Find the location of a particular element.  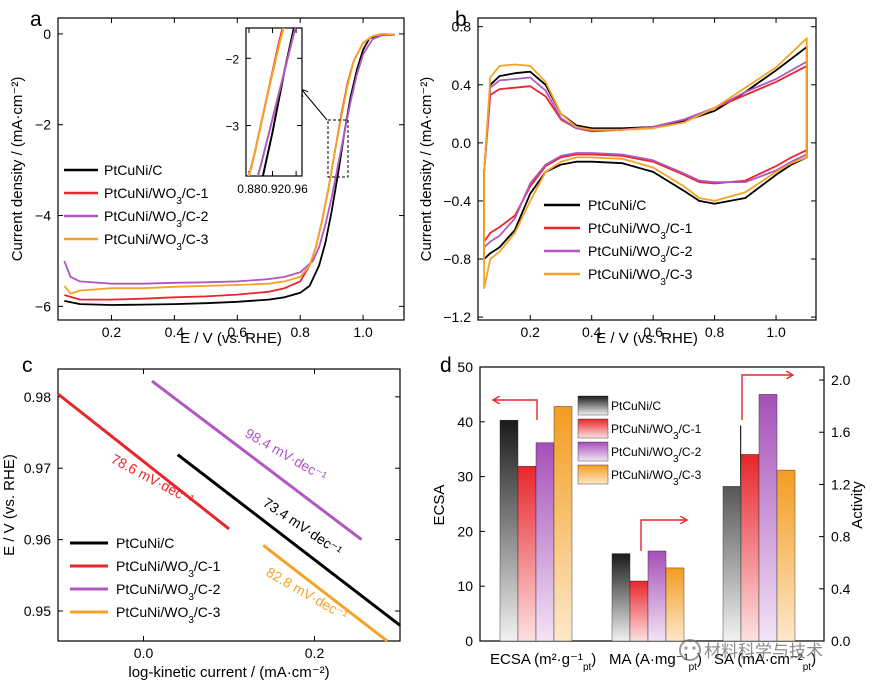

y-tick-label: −4 is located at coordinates (43, 216).